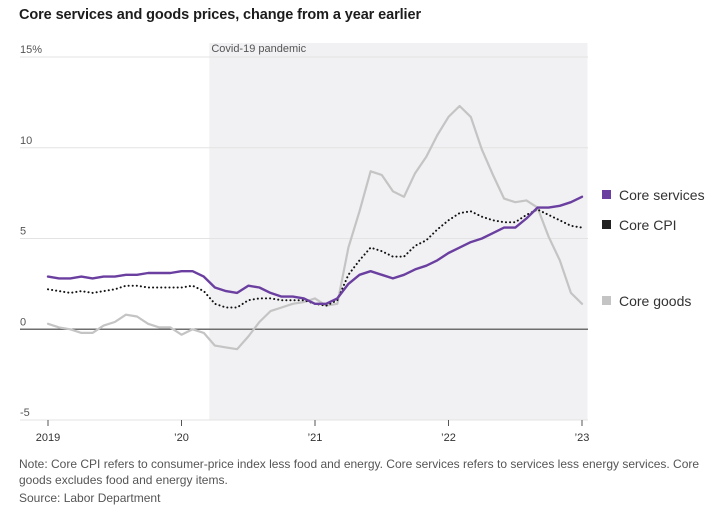  I want to click on chart-source: Source: Labor Department, so click(90, 498).